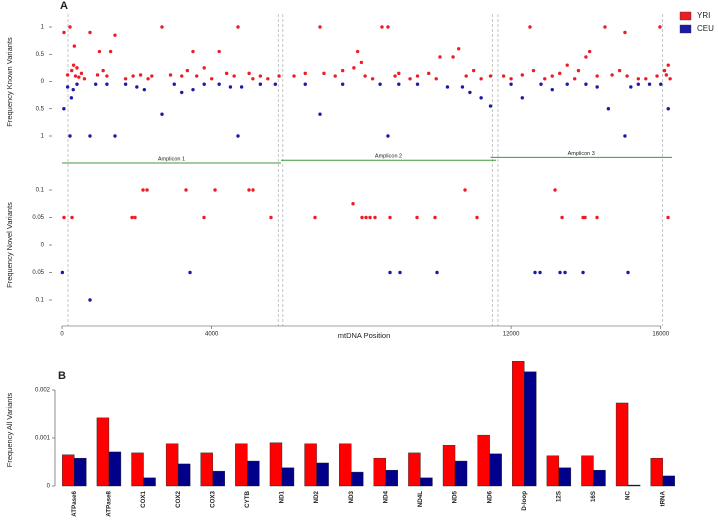  Describe the element at coordinates (388, 157) in the screenshot. I see `amplicon-label: Amplicon 2` at that location.